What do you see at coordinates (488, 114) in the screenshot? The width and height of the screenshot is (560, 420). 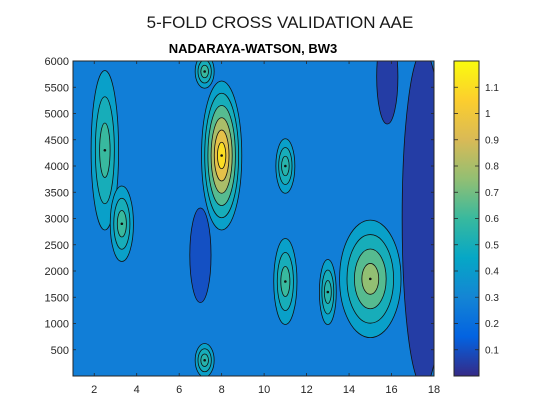 I see `colorbar-tick-label: 1` at bounding box center [488, 114].